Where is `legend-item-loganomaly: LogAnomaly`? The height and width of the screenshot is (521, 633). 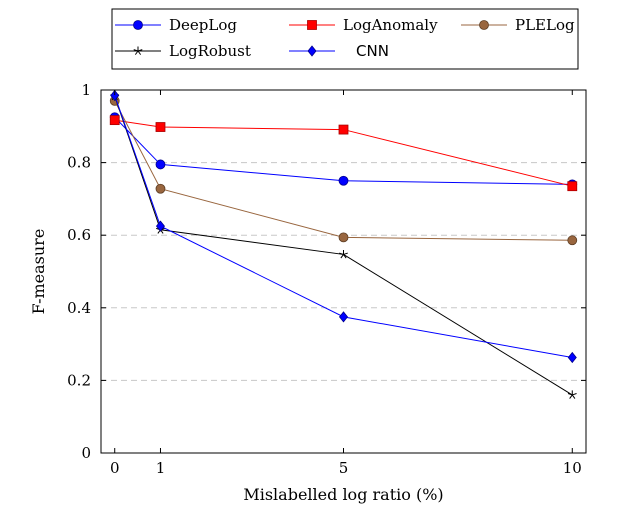 legend-item-loganomaly: LogAnomaly is located at coordinates (363, 25).